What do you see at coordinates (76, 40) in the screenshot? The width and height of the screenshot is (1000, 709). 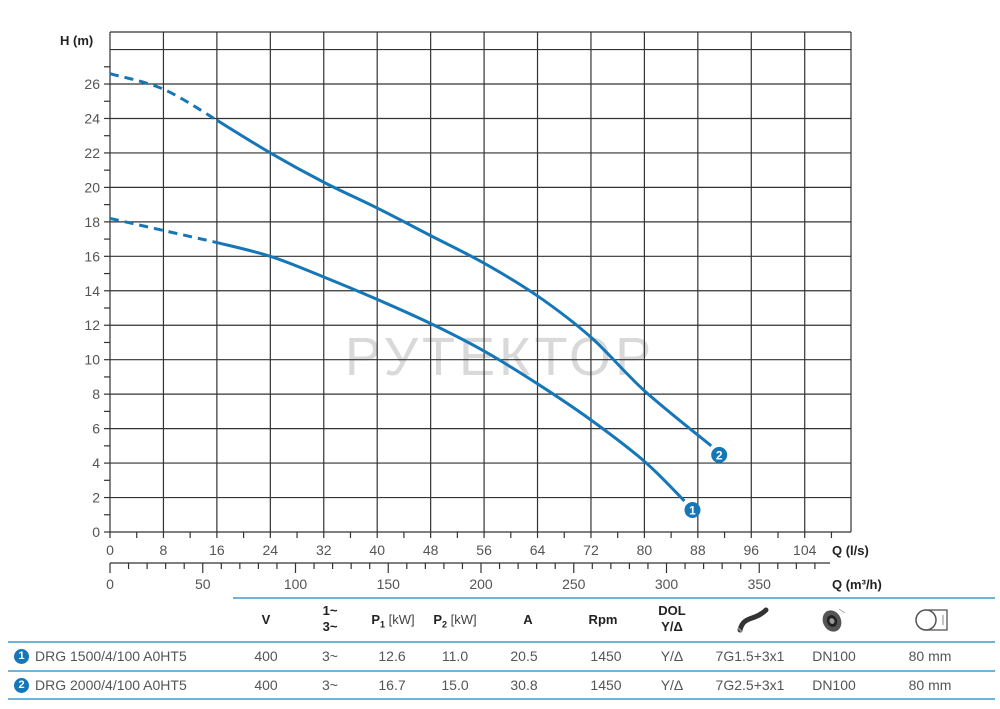 I see `y-axis-title: H (m)` at bounding box center [76, 40].